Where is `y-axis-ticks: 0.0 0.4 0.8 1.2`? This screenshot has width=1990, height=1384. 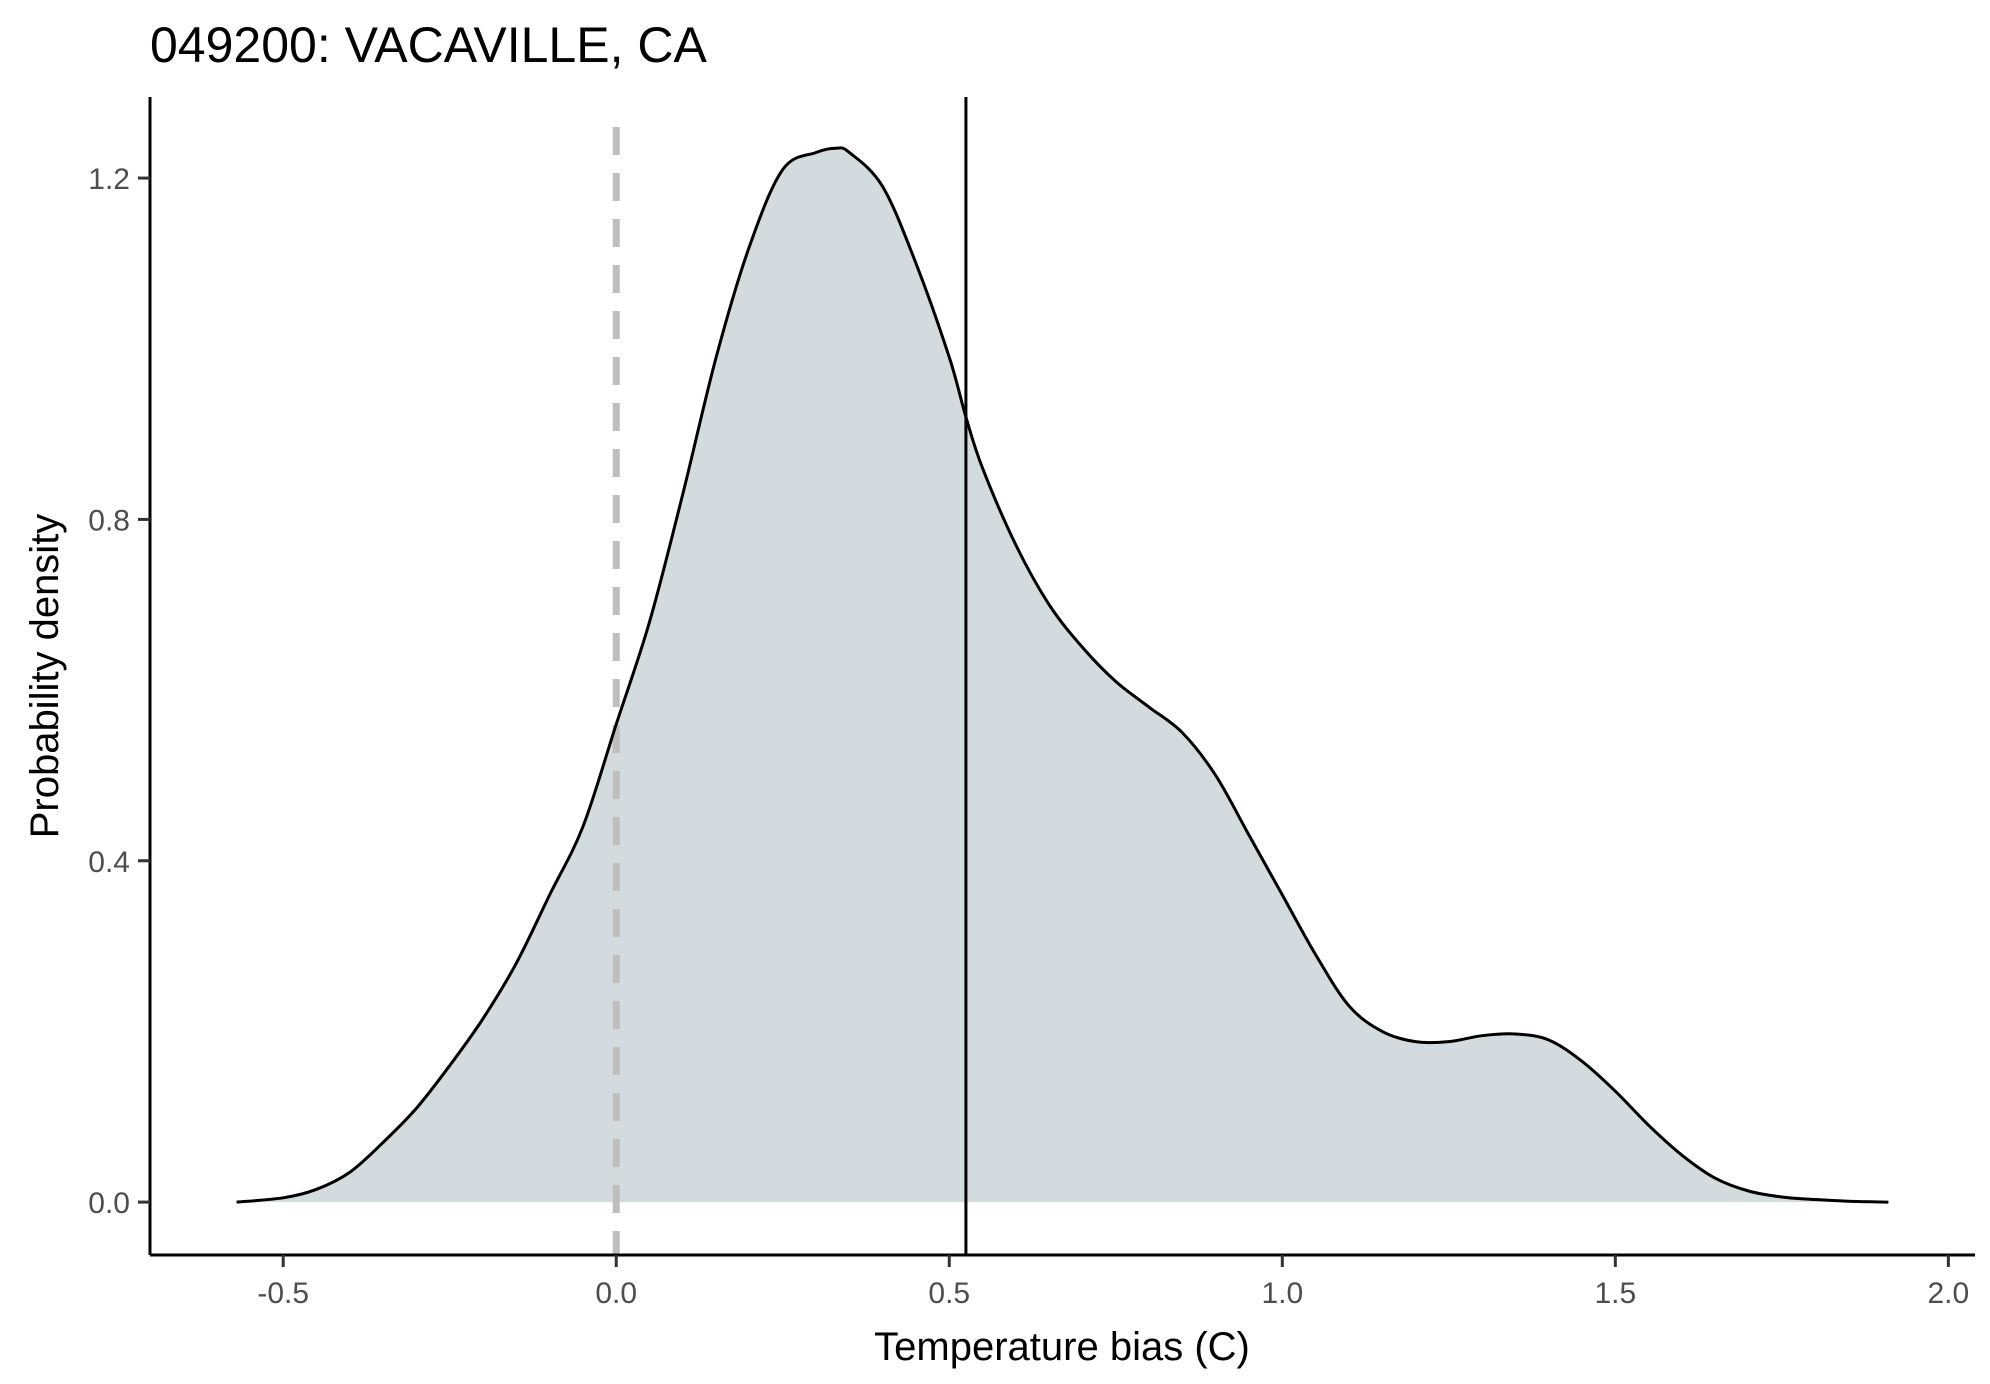
y-axis-ticks: 0.0 0.4 0.8 1.2 is located at coordinates (119, 691).